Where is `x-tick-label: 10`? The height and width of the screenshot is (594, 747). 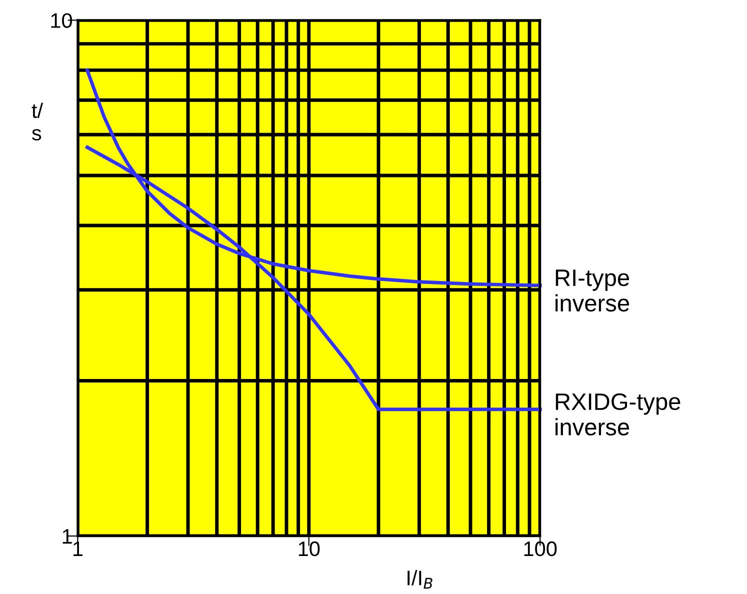 x-tick-label: 10 is located at coordinates (309, 548).